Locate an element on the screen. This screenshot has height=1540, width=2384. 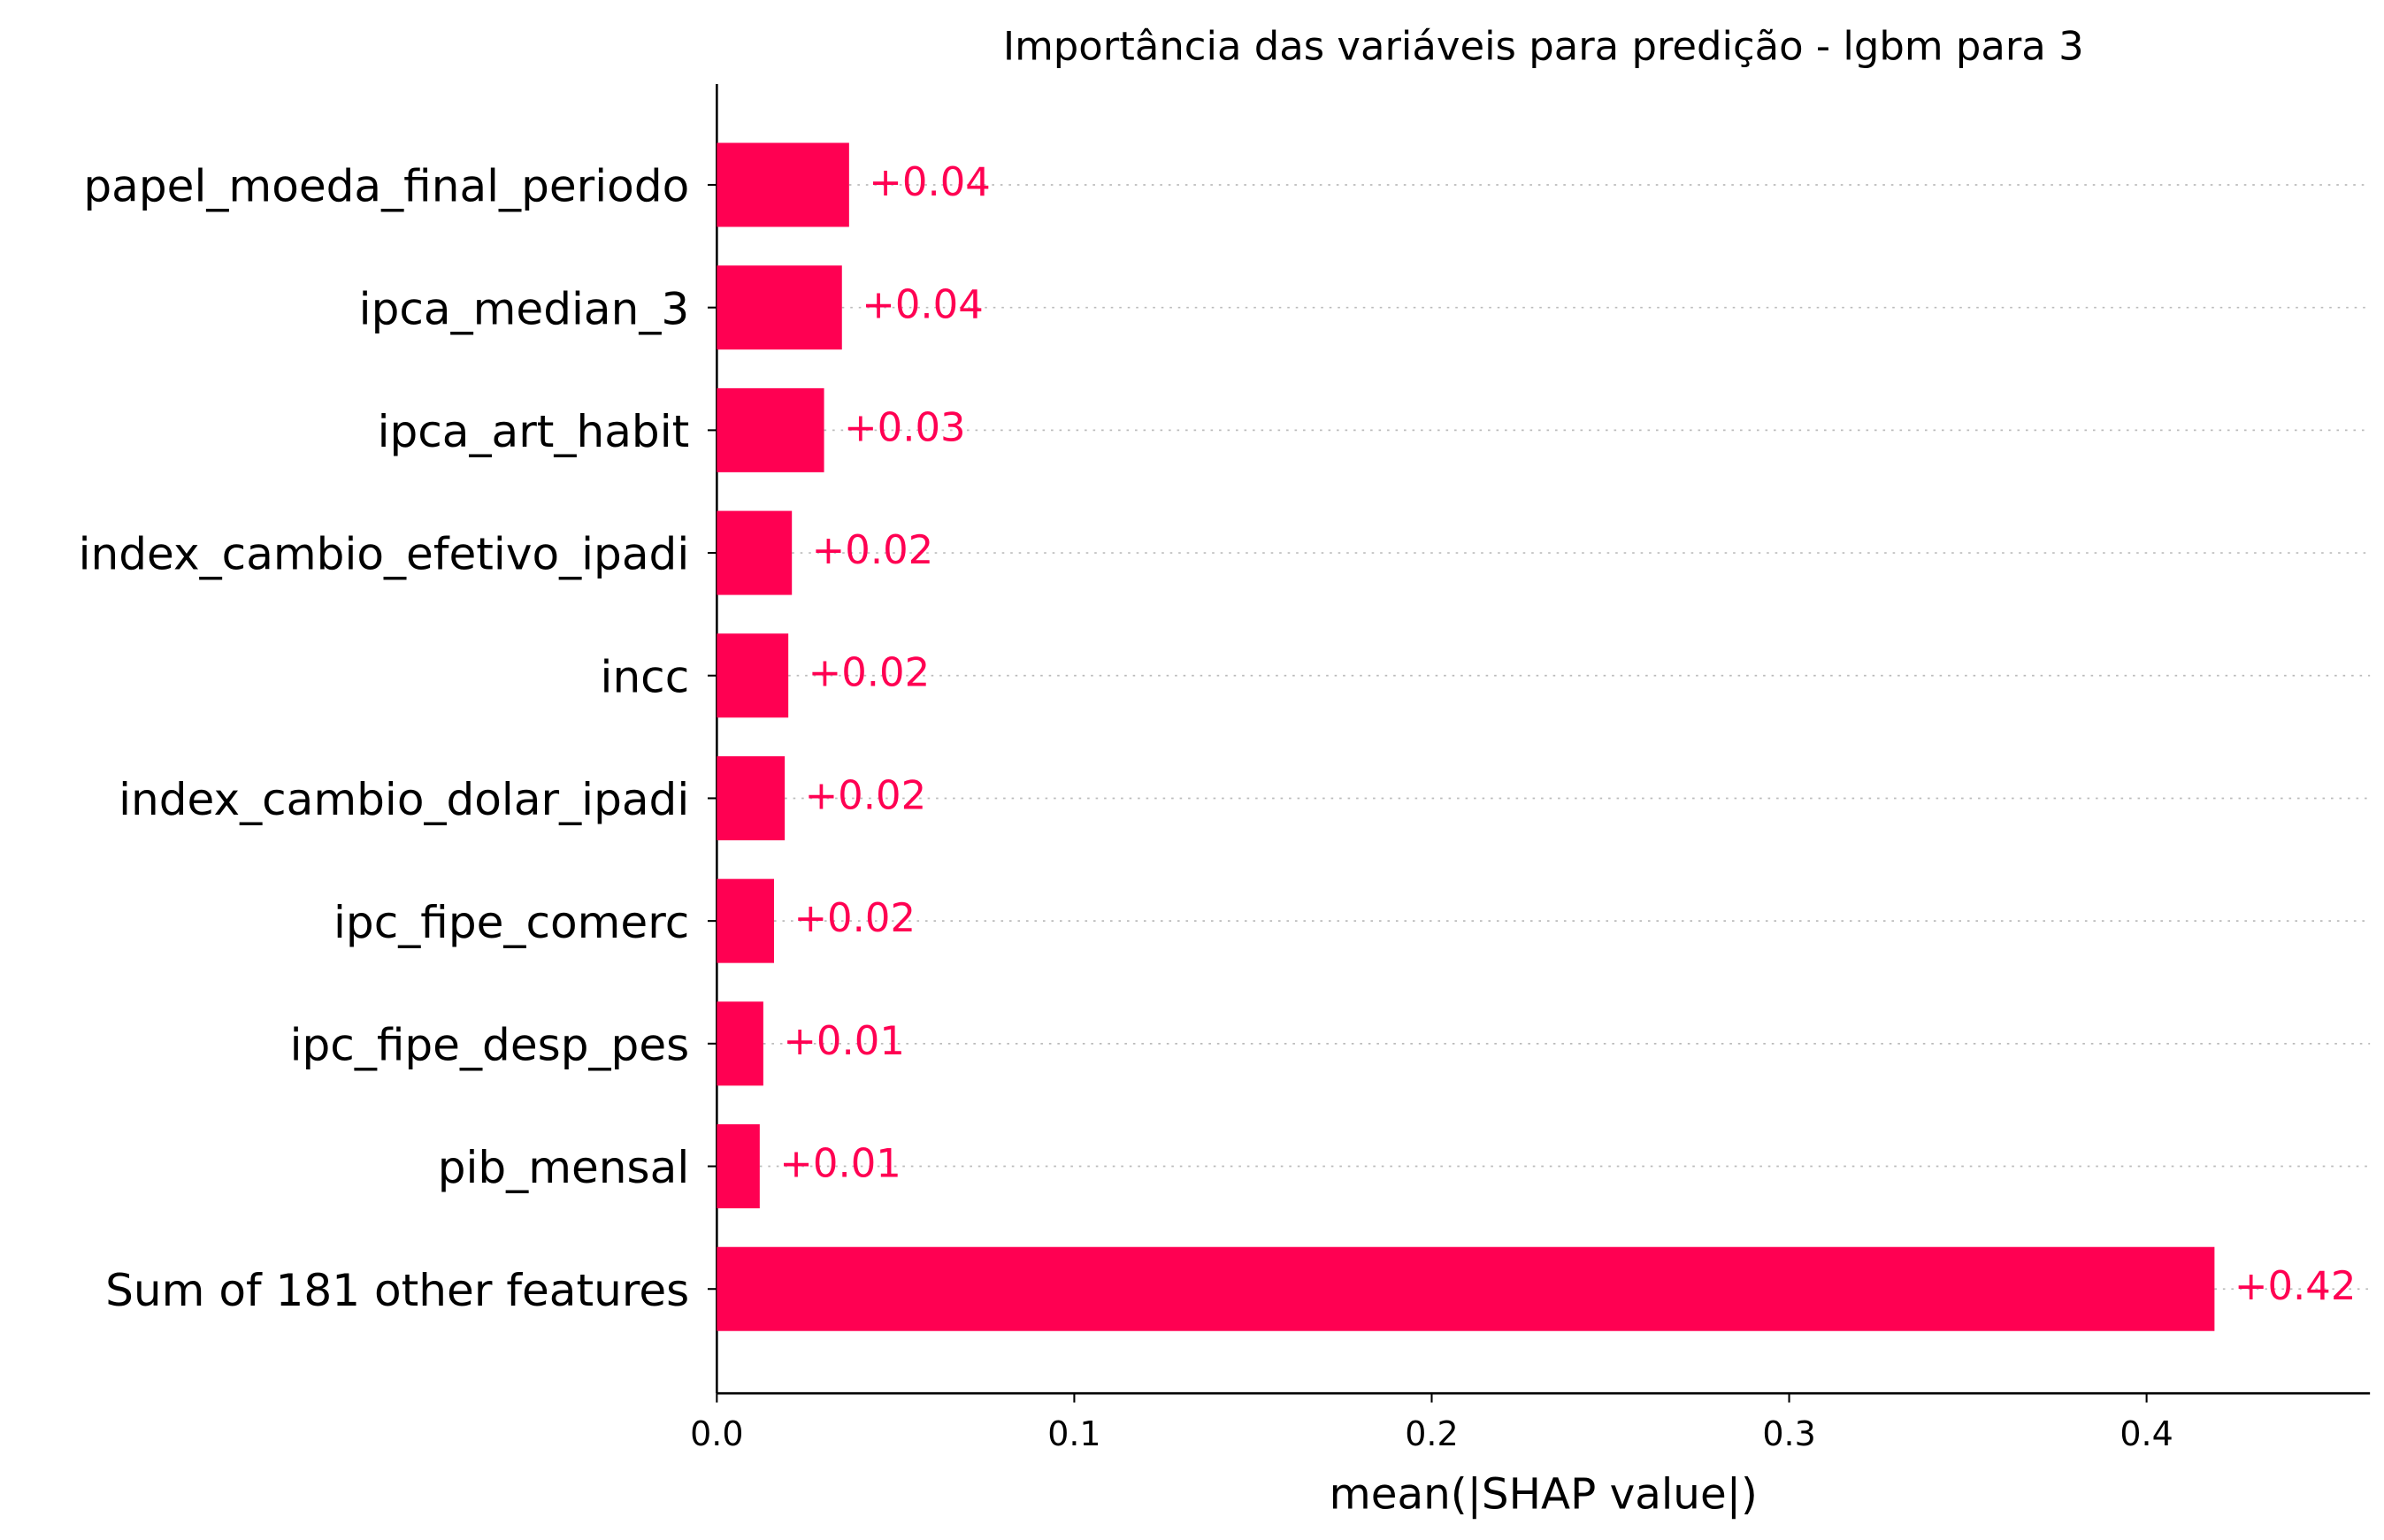
value-label: +0.42 is located at coordinates (2296, 1285).